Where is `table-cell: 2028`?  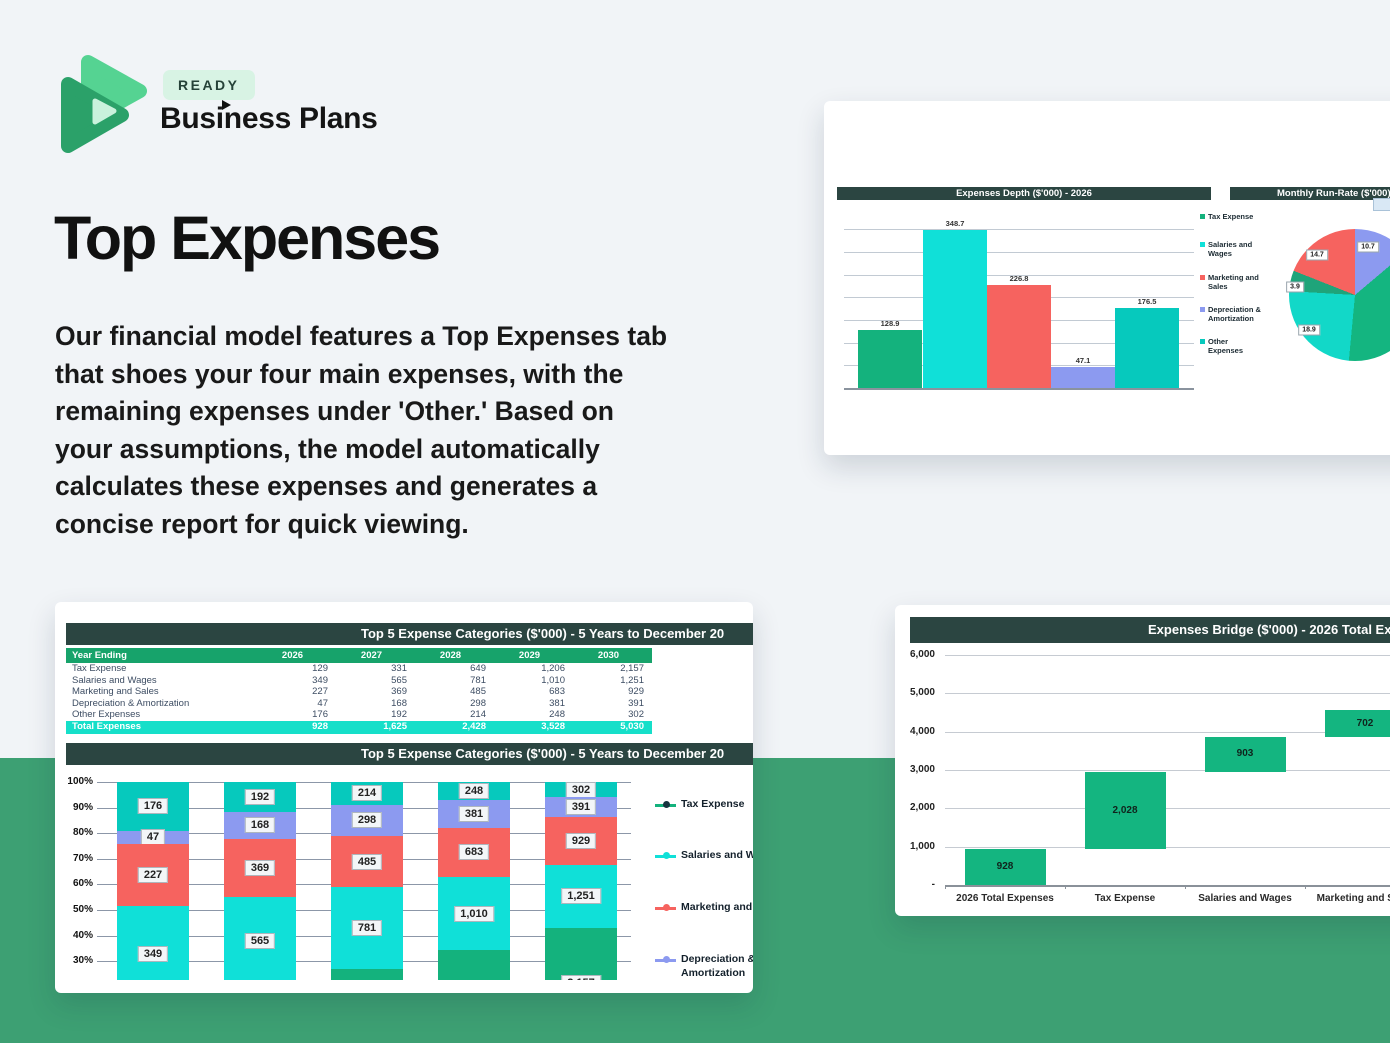 table-cell: 2028 is located at coordinates (450, 655).